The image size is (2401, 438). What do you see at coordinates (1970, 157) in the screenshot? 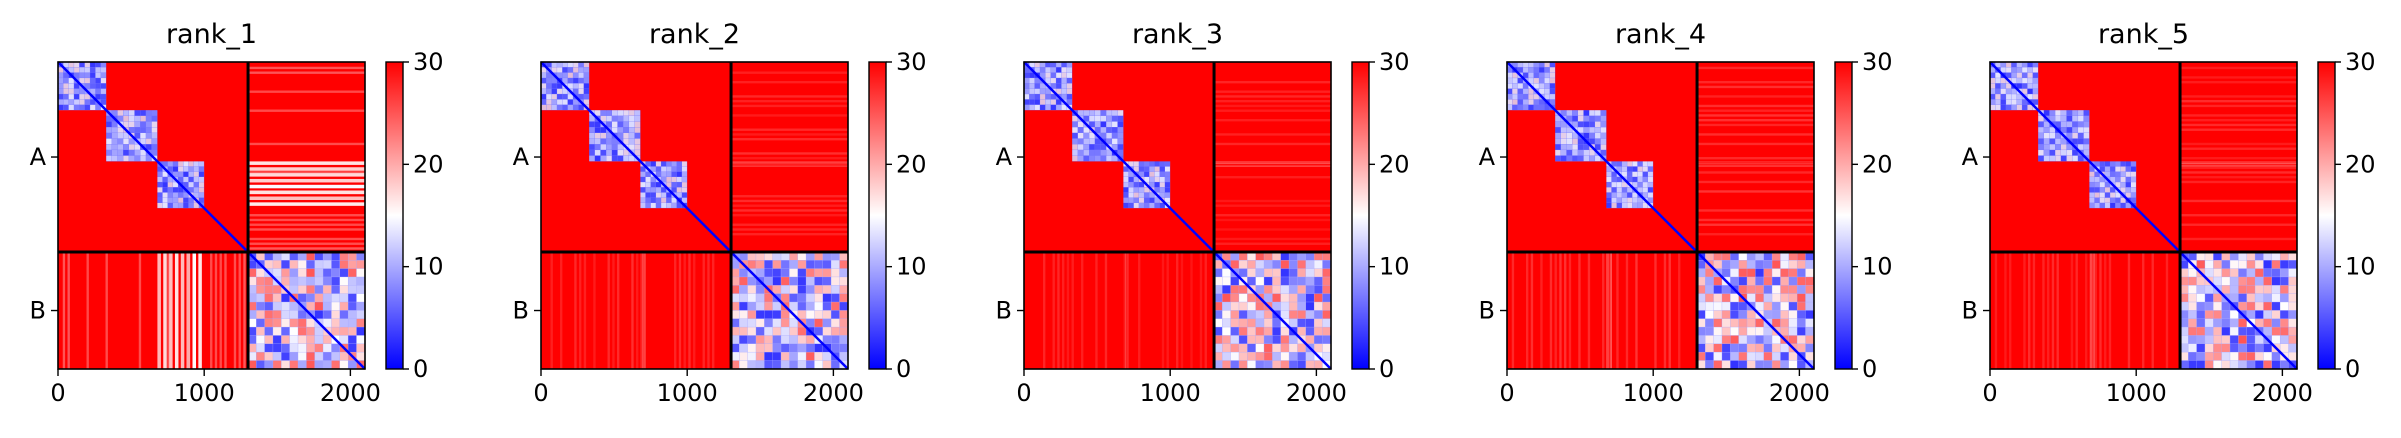
I see `y-tick-label: A` at bounding box center [1970, 157].